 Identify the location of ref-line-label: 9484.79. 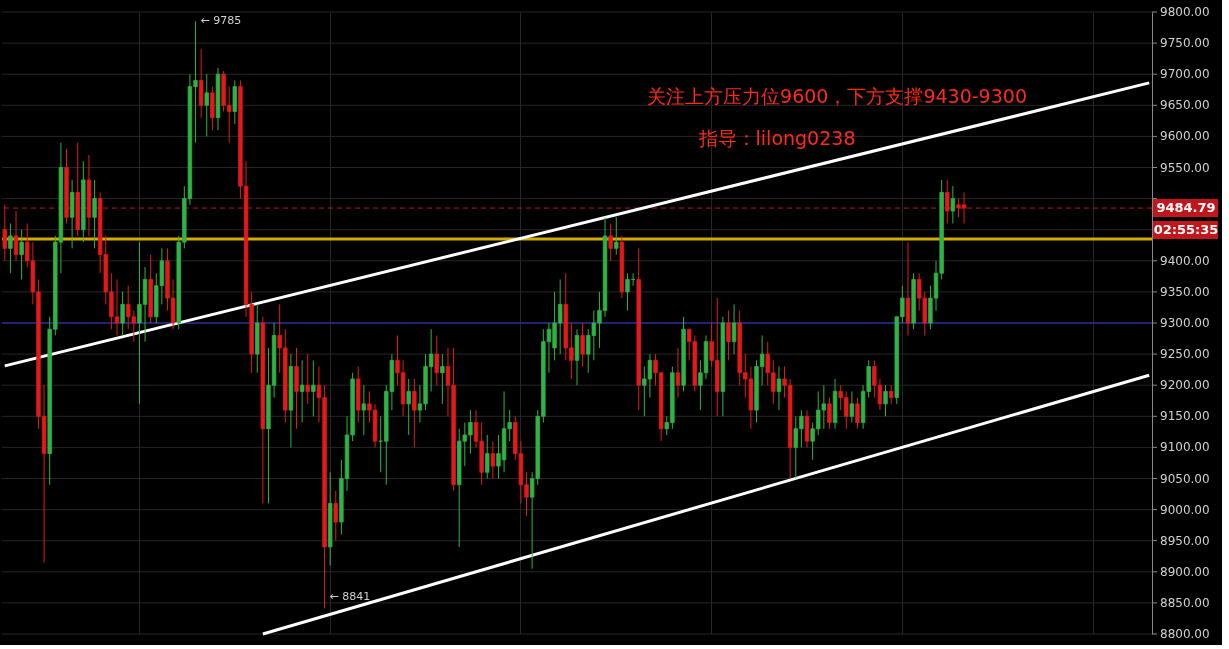
(1186, 208).